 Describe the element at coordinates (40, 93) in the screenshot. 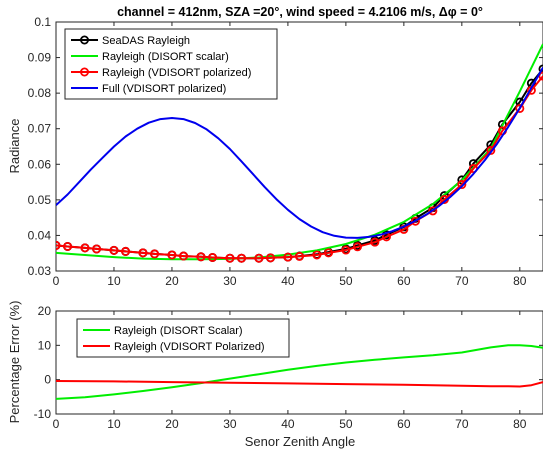

I see `radiance-y-tick-label: 0.08` at that location.